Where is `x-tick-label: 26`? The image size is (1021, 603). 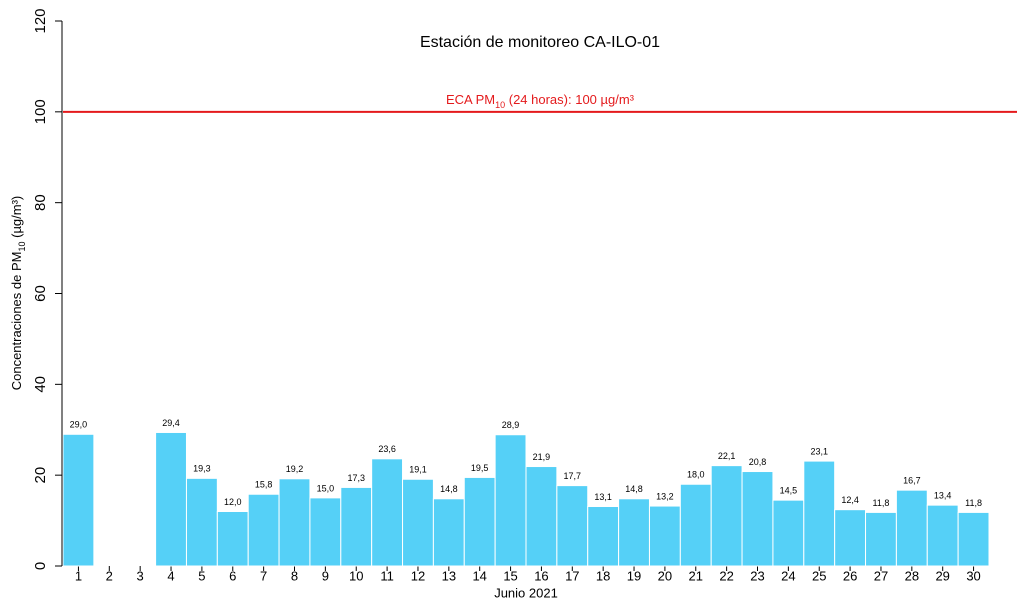
x-tick-label: 26 is located at coordinates (850, 575).